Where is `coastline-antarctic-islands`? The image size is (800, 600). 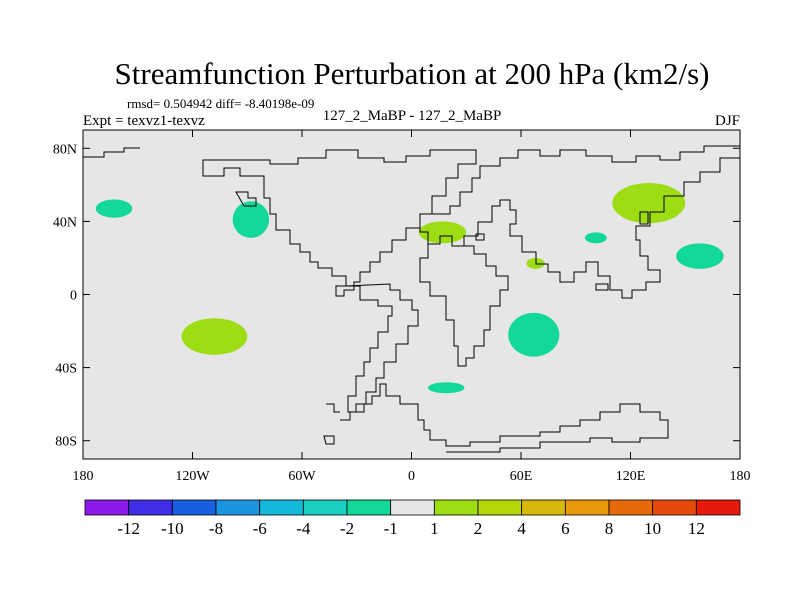
coastline-antarctic-islands is located at coordinates (329, 440).